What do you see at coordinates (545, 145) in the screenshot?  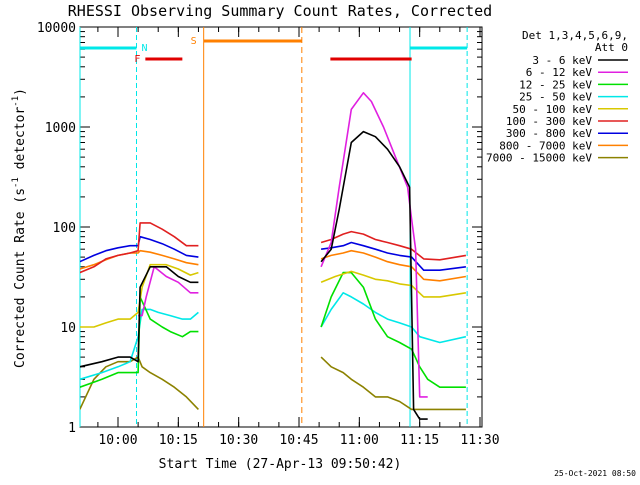 I see `legend-label: 800 - 7000 keV` at bounding box center [545, 145].